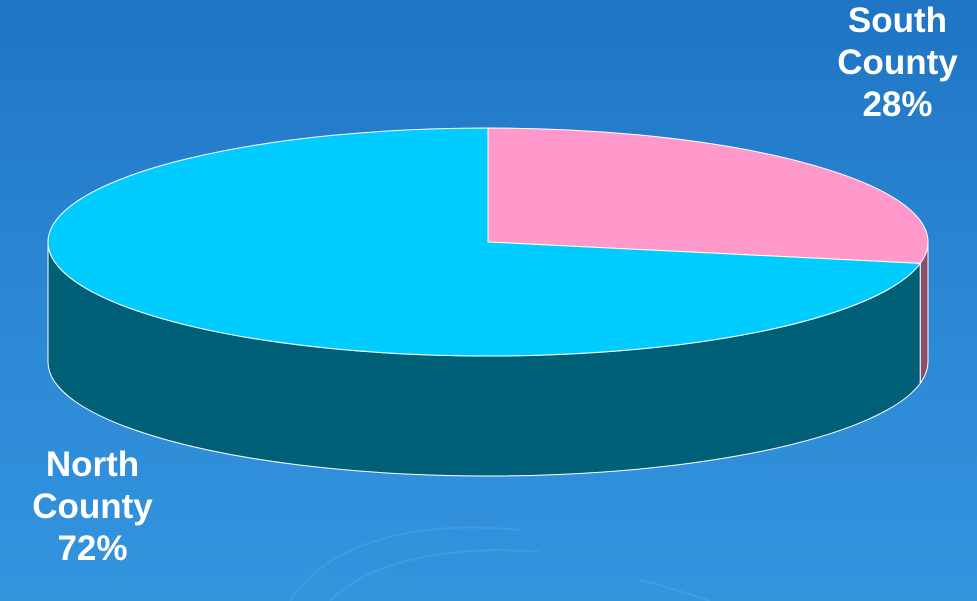  Describe the element at coordinates (92, 464) in the screenshot. I see `north-label-line1: North` at that location.